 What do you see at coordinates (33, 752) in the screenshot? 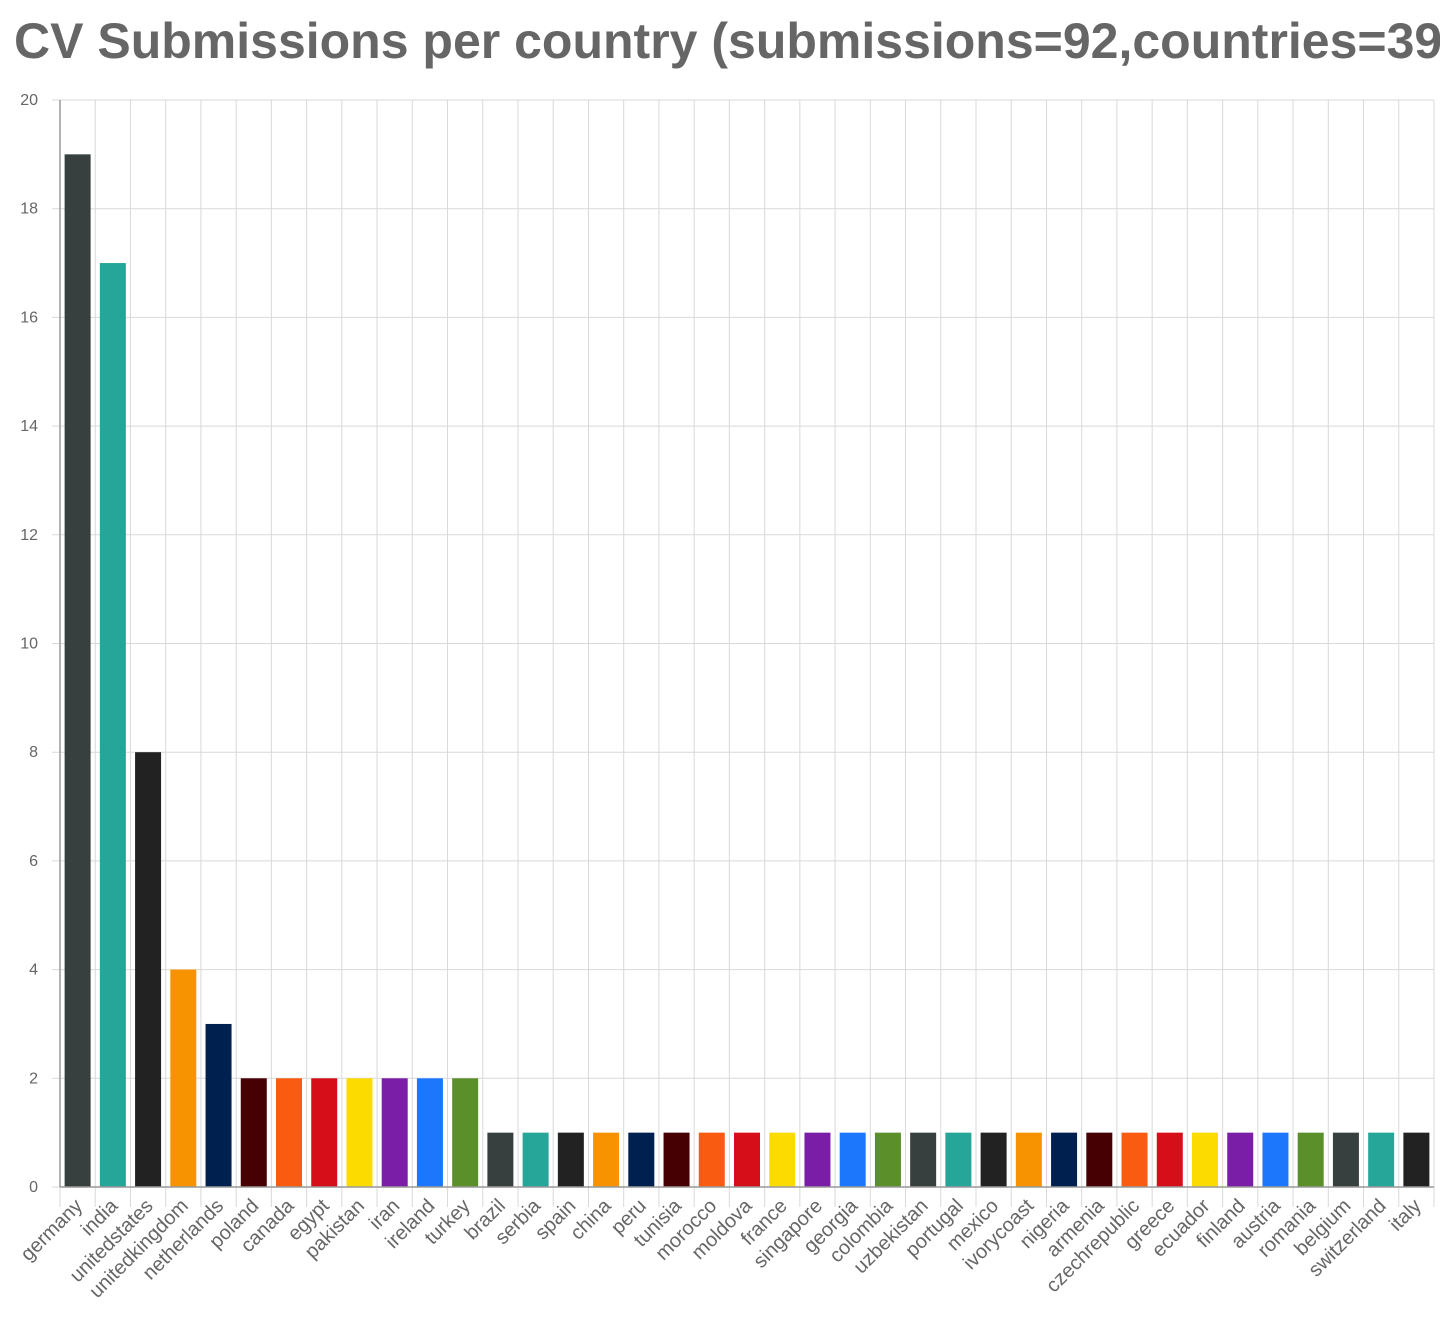
I see `y-tick-label: 8` at bounding box center [33, 752].